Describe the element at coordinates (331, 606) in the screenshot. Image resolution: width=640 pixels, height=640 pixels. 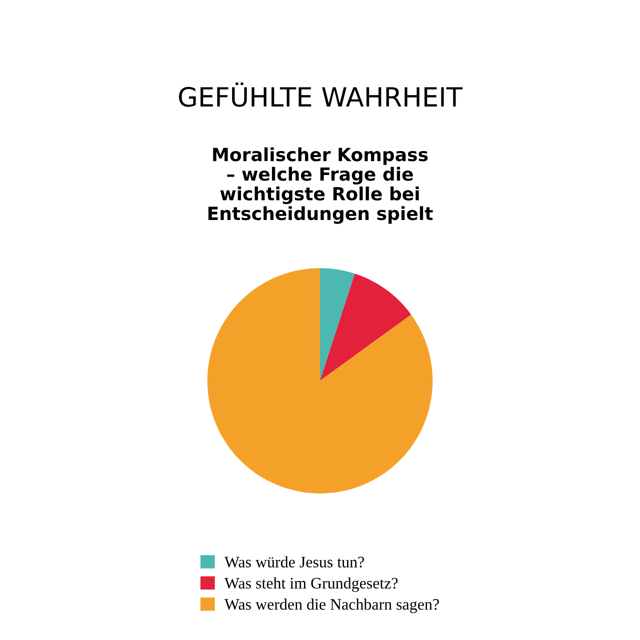
I see `legend-label: Was werden die Nachbarn sagen?` at that location.